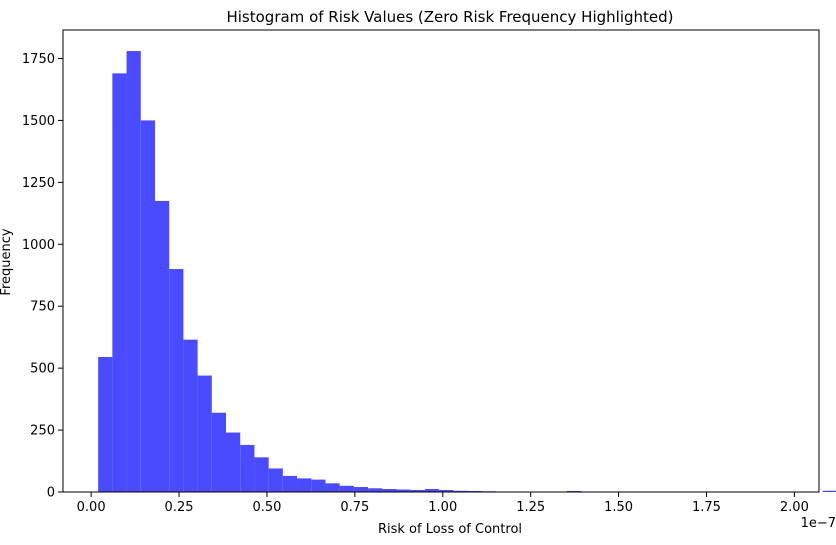 This screenshot has width=836, height=545. Describe the element at coordinates (179, 507) in the screenshot. I see `x-tick-label: 0.25` at that location.